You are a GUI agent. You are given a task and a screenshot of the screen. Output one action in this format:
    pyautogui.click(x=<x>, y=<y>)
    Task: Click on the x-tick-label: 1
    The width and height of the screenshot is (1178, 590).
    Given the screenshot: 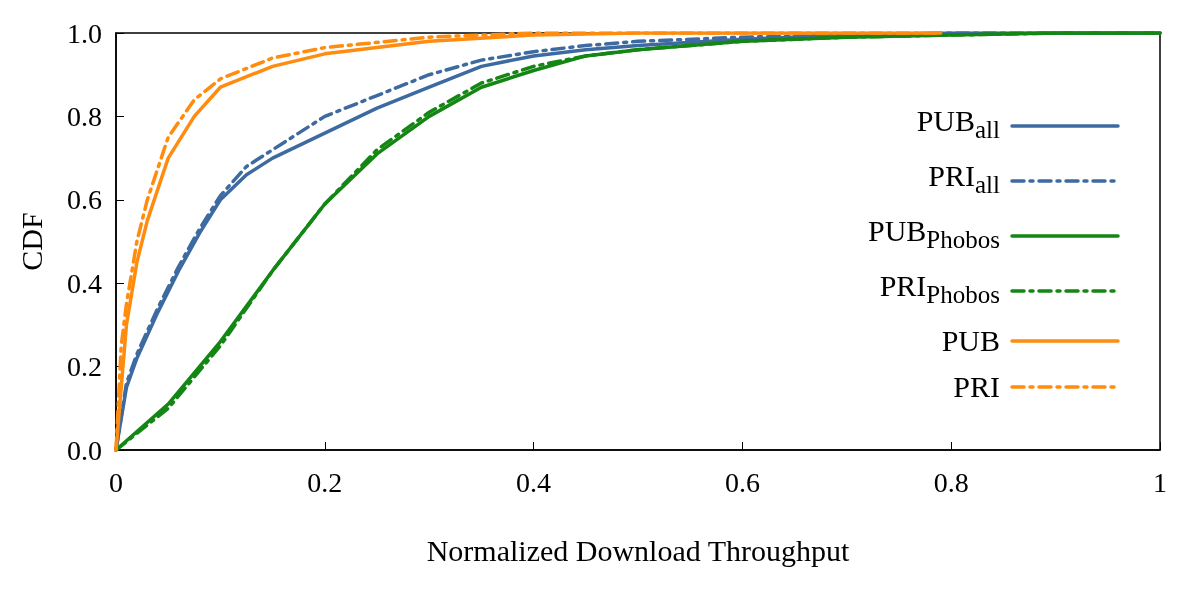 What is the action you would take?
    pyautogui.click(x=1160, y=482)
    